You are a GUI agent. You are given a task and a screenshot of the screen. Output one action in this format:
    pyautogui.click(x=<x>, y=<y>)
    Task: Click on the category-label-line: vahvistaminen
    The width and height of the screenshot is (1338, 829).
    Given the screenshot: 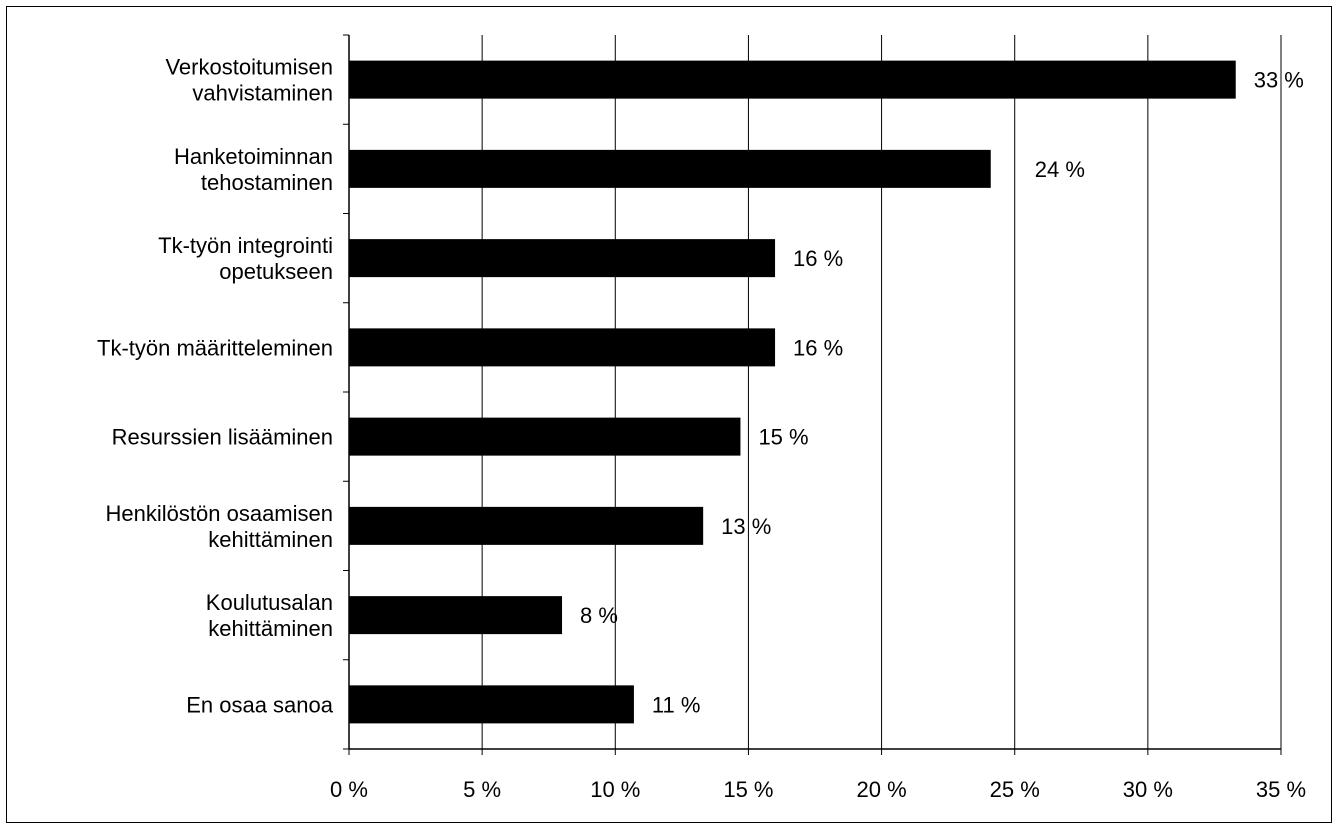 What is the action you would take?
    pyautogui.click(x=262, y=93)
    